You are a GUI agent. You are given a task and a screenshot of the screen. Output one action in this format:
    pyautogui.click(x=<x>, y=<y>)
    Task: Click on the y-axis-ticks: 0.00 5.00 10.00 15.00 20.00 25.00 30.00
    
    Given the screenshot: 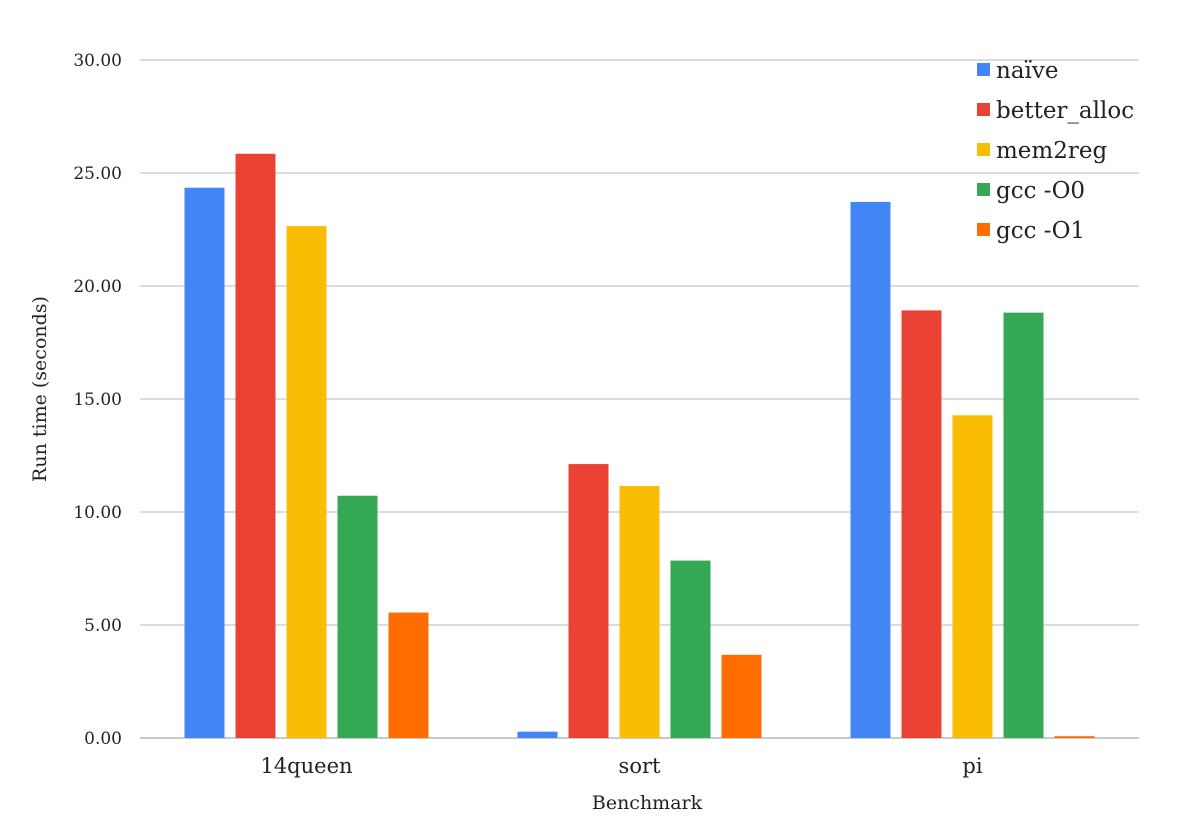 What is the action you would take?
    pyautogui.click(x=97, y=400)
    